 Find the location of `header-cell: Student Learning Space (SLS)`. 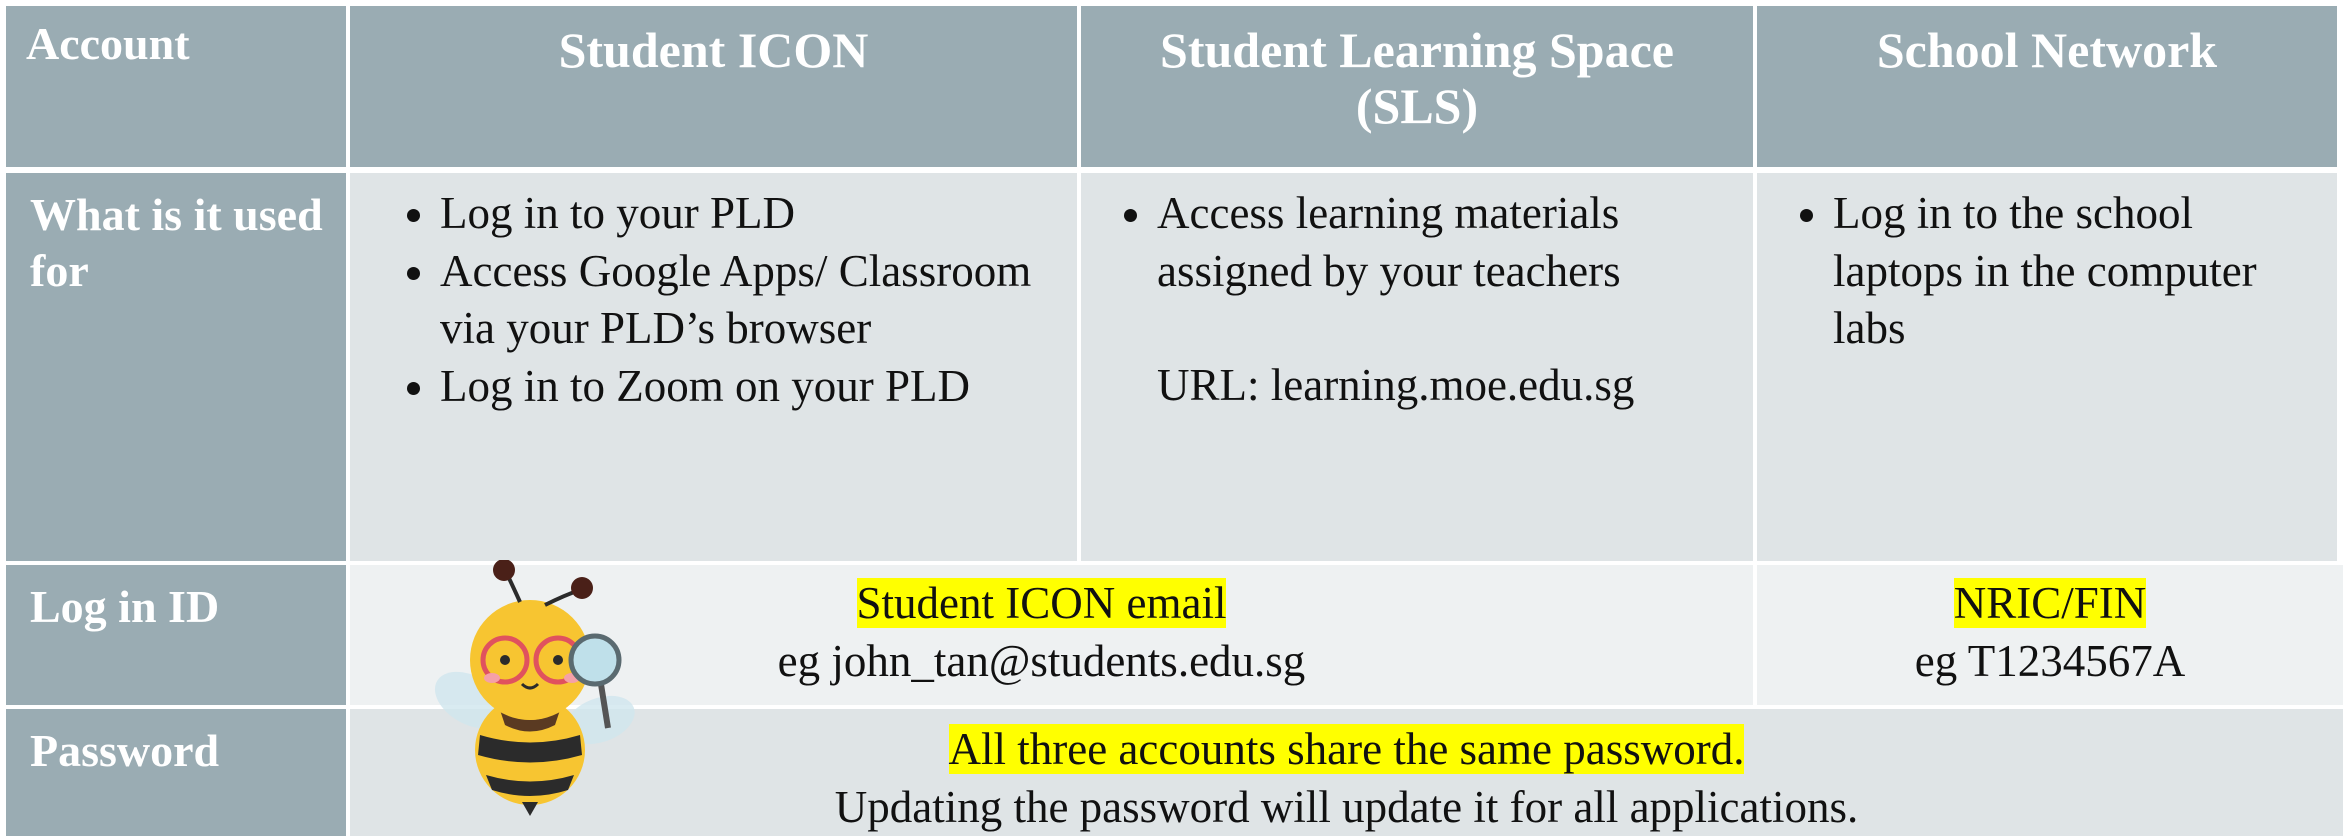

header-cell: Student Learning Space (SLS) is located at coordinates (1417, 86).